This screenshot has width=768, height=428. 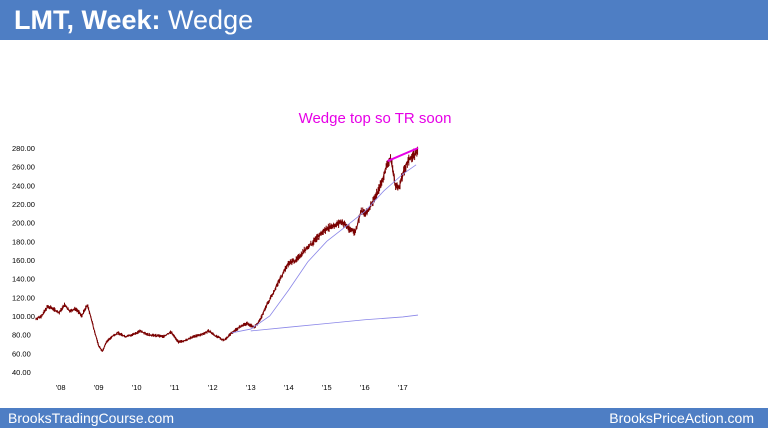 What do you see at coordinates (21, 335) in the screenshot?
I see `y-tick-label: 80.00` at bounding box center [21, 335].